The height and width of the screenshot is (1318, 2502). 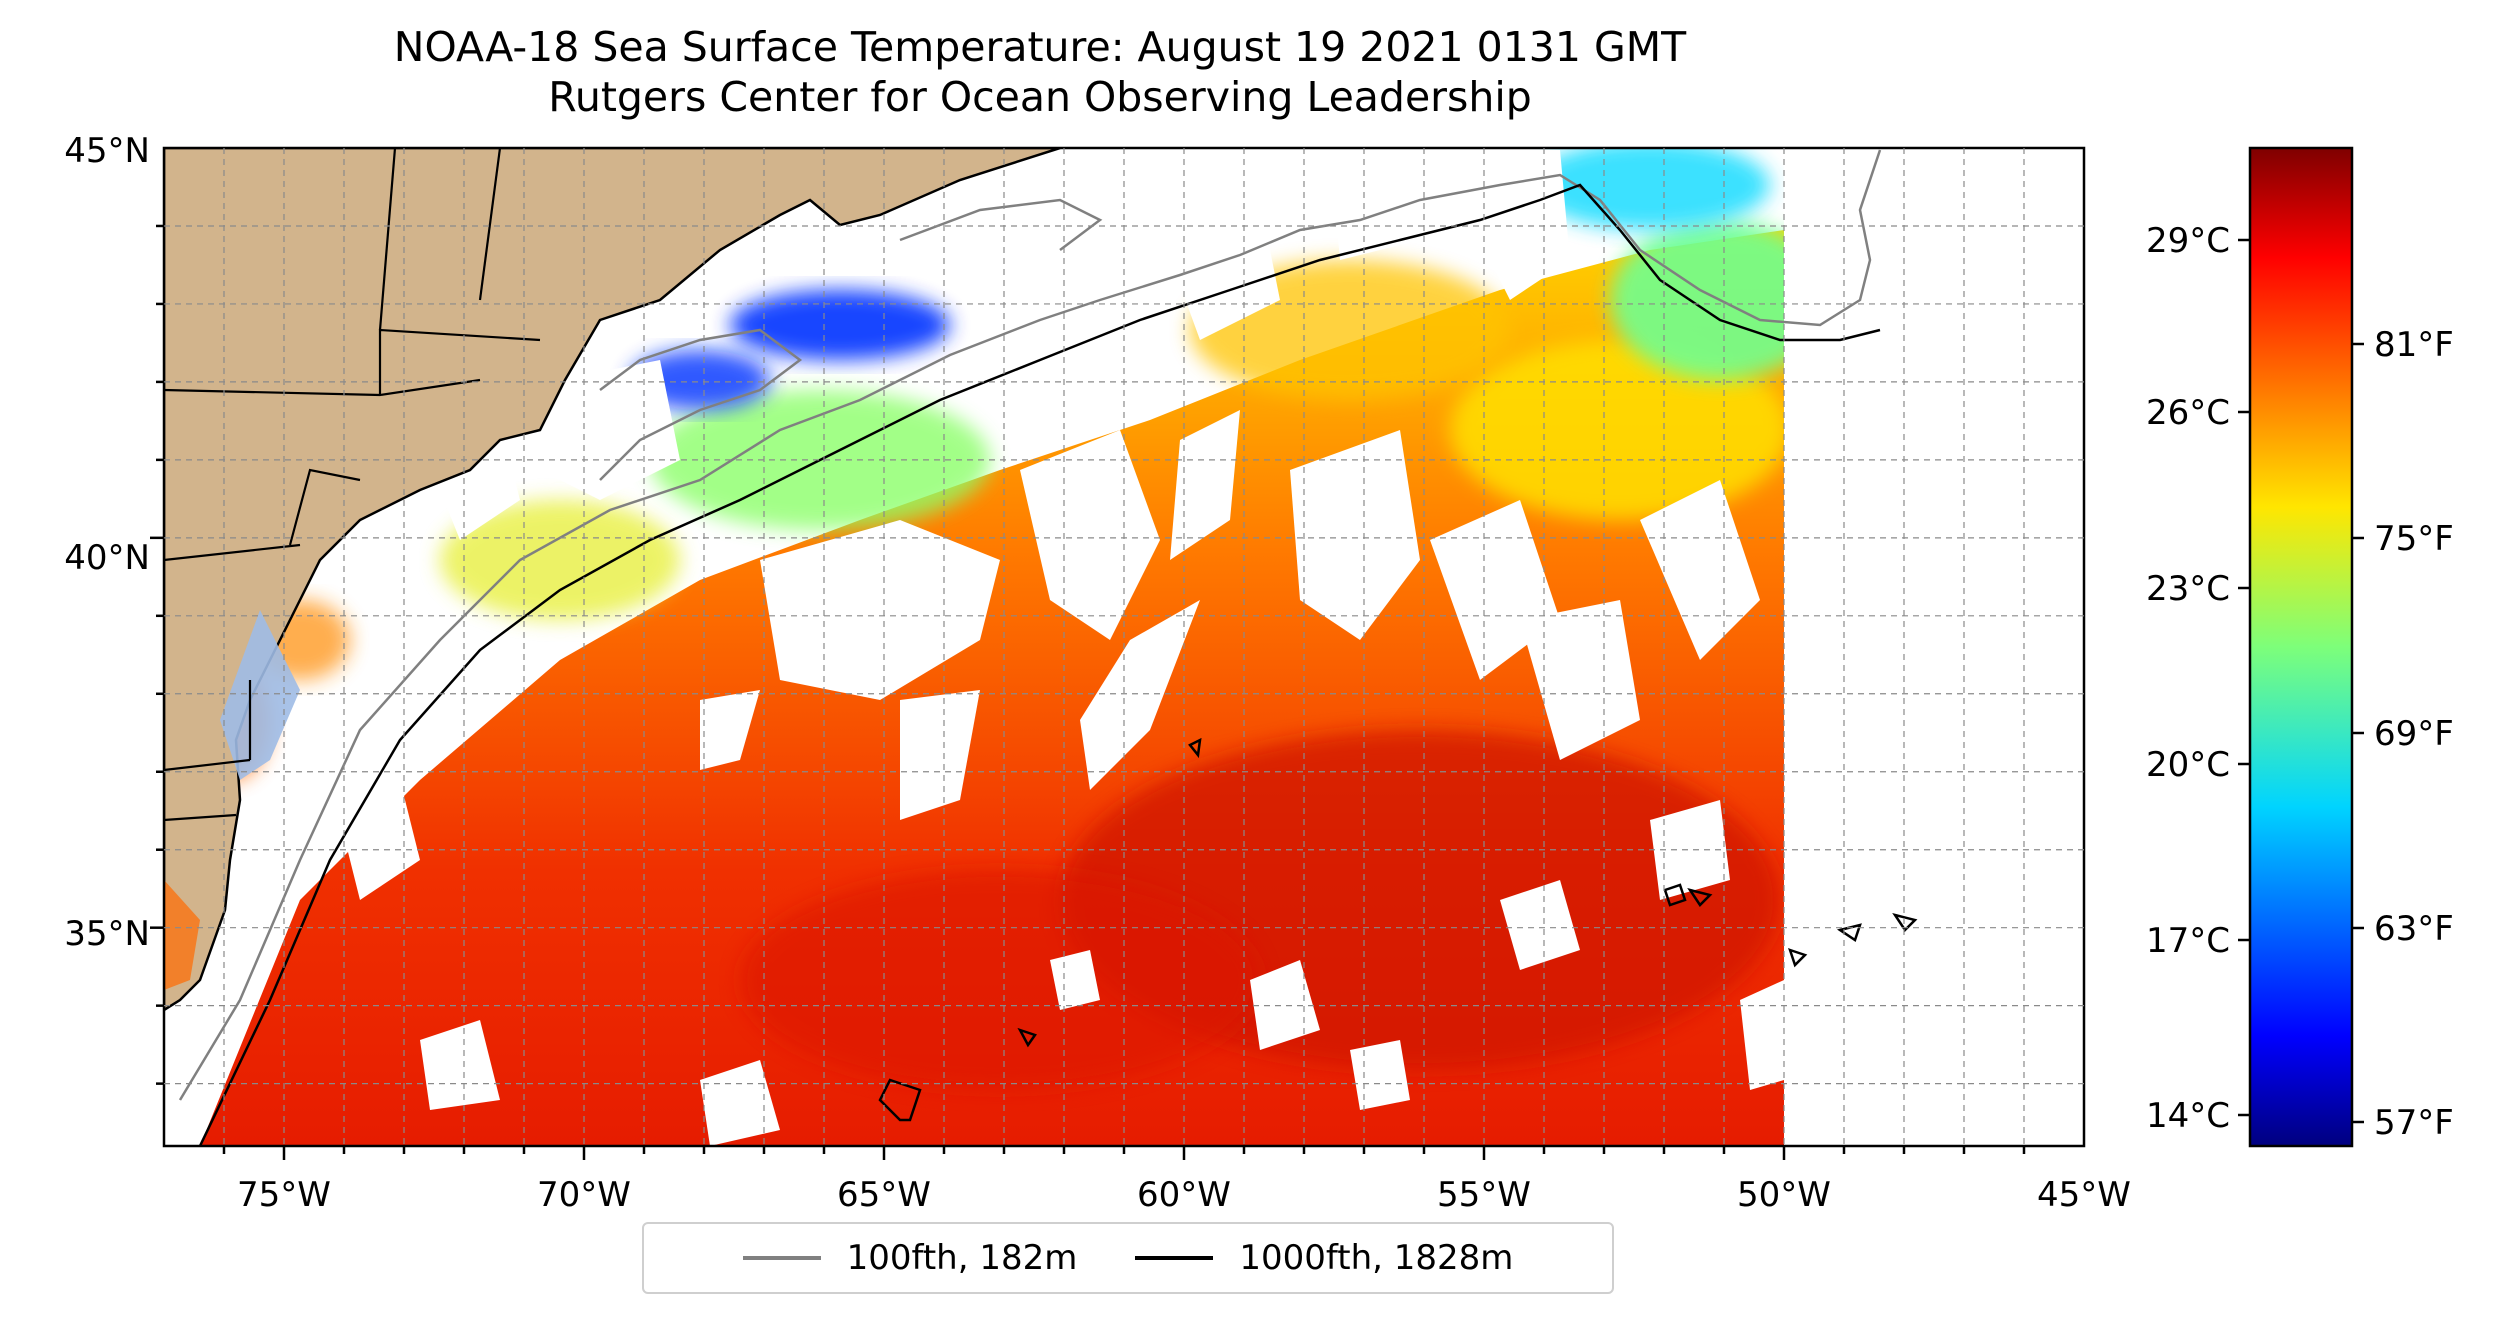 I want to click on colorbar-fahrenheit-label: 69°F, so click(x=2414, y=734).